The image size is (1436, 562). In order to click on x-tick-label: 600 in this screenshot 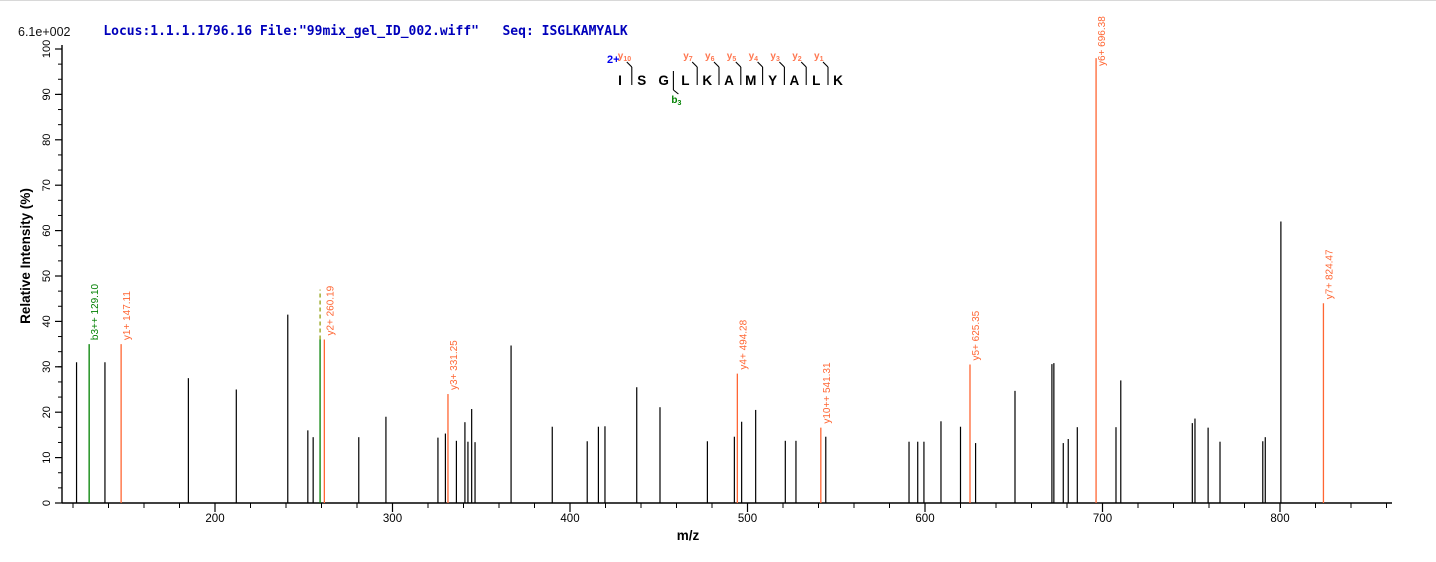, I will do `click(924, 519)`.